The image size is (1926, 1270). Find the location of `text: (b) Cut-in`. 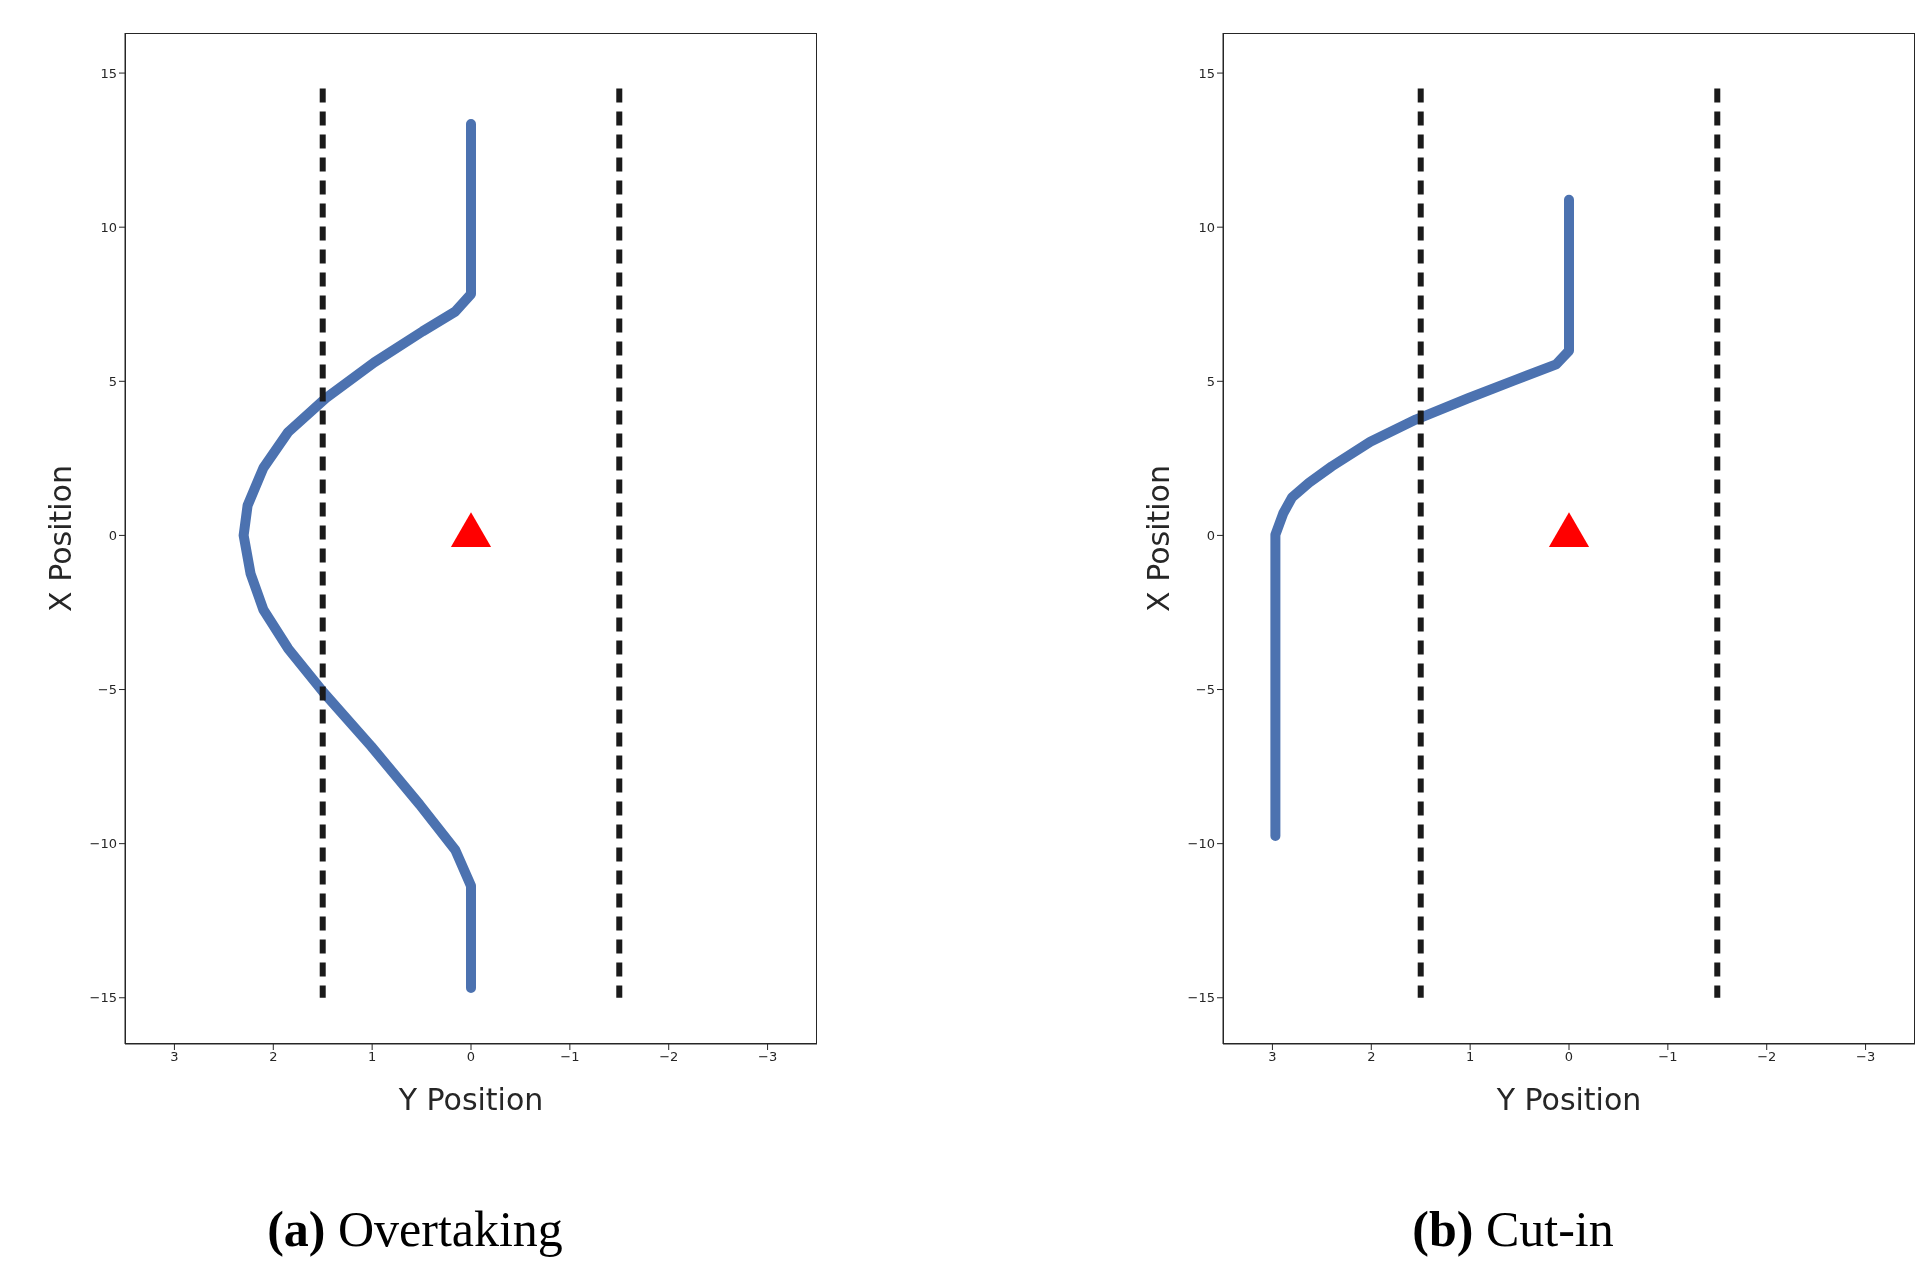

text: (b) Cut-in is located at coordinates (1513, 1229).